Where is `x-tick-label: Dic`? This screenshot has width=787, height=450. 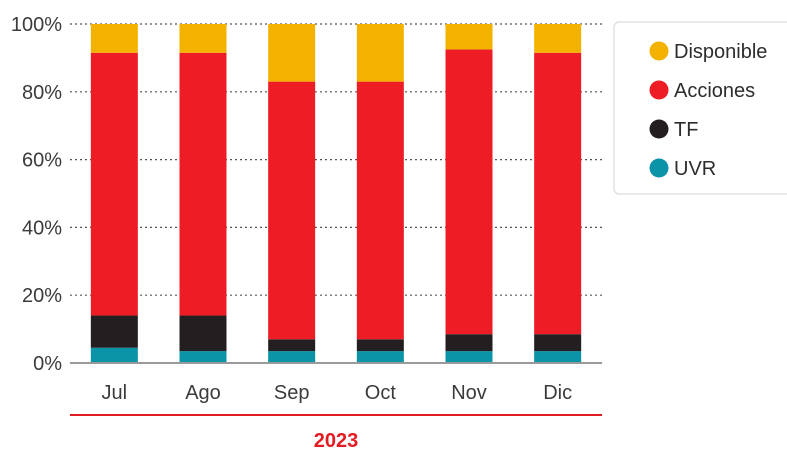 x-tick-label: Dic is located at coordinates (557, 393).